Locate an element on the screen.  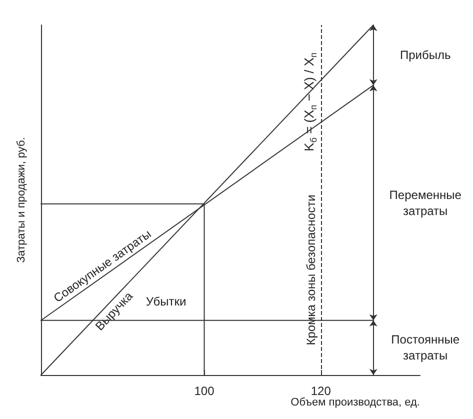
annotation: Прибыль is located at coordinates (425, 55).